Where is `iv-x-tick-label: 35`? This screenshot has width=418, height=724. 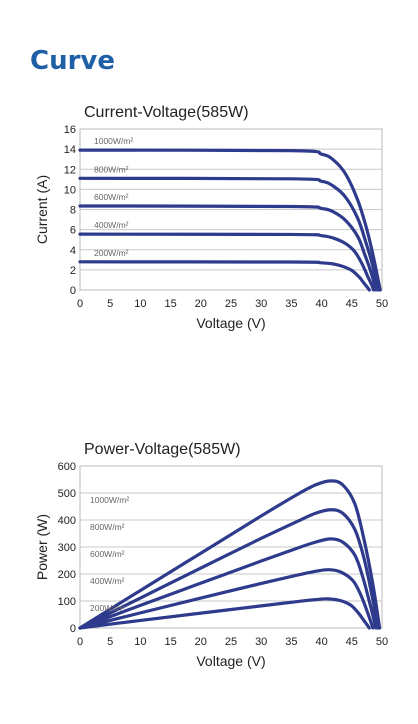
iv-x-tick-label: 35 is located at coordinates (291, 304).